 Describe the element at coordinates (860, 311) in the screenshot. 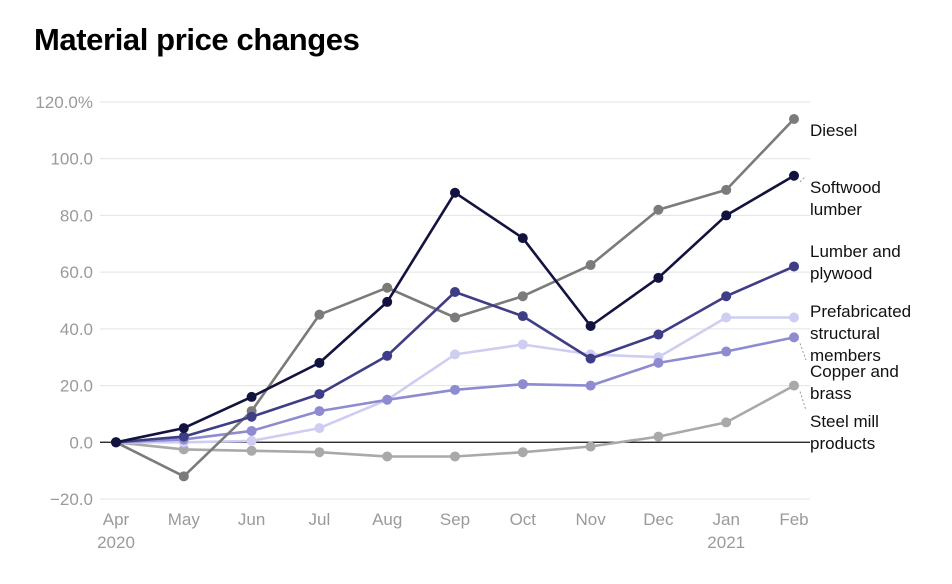

I see `series-label-line: Prefabricated` at that location.